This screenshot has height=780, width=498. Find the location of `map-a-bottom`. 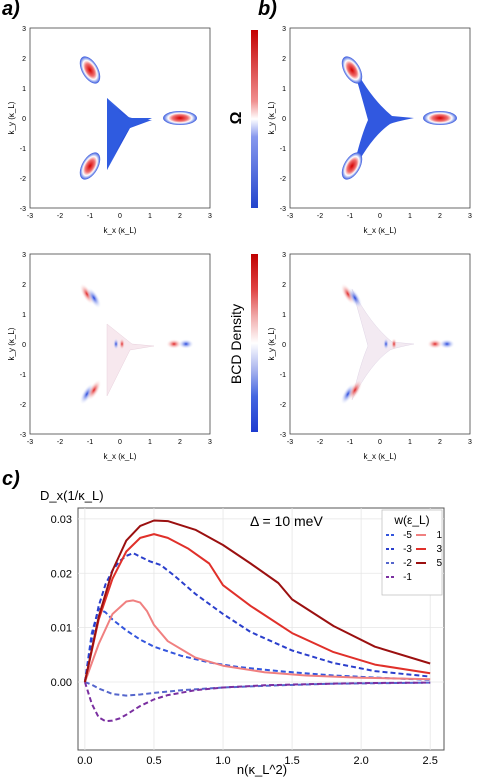

map-a-bottom is located at coordinates (120, 344).